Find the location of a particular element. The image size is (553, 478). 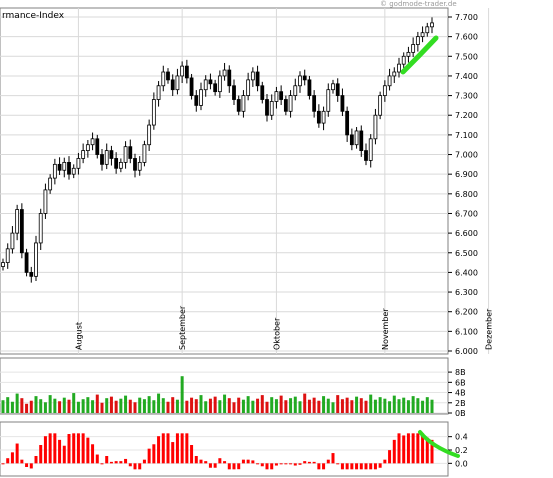

y-tick-label: 8B is located at coordinates (460, 372).